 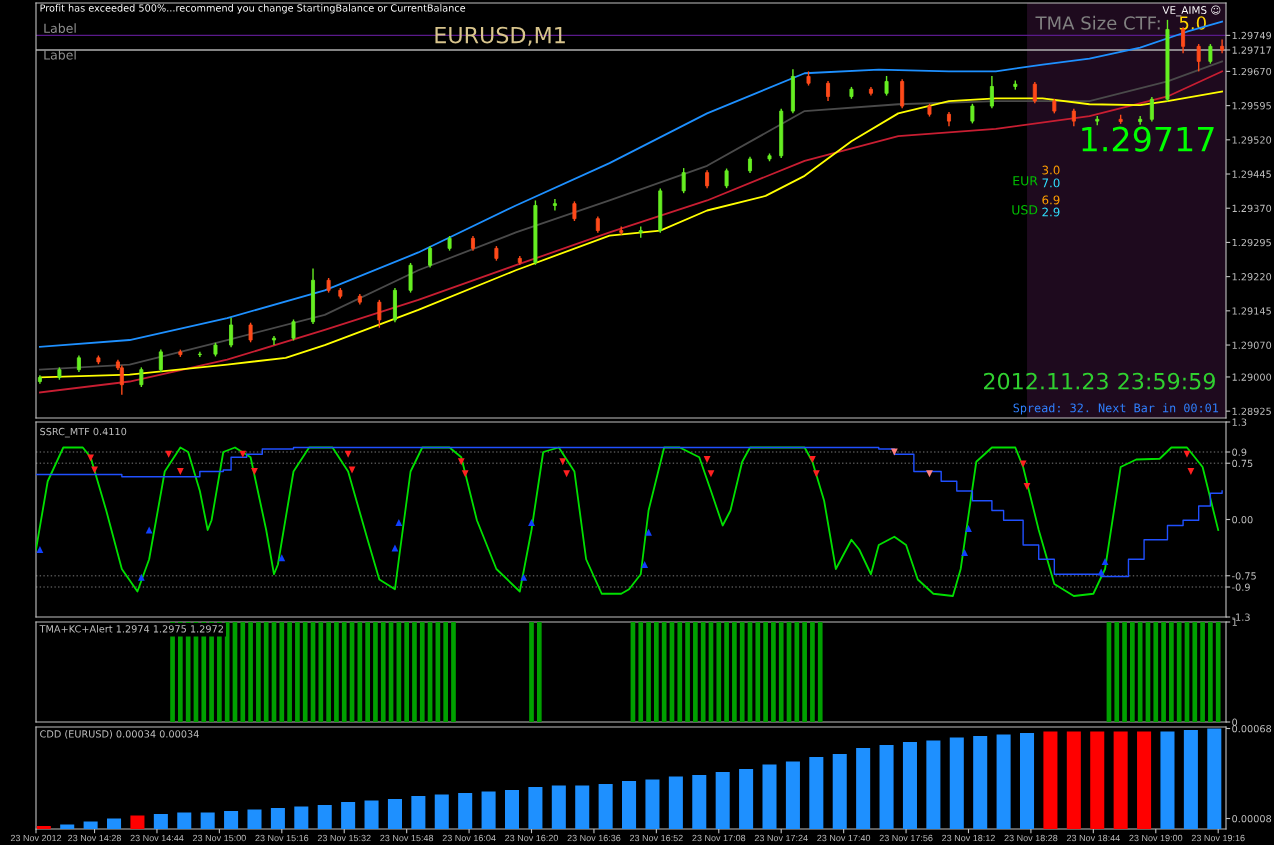 I want to click on y-tick-label: 1.29070, so click(x=1252, y=345).